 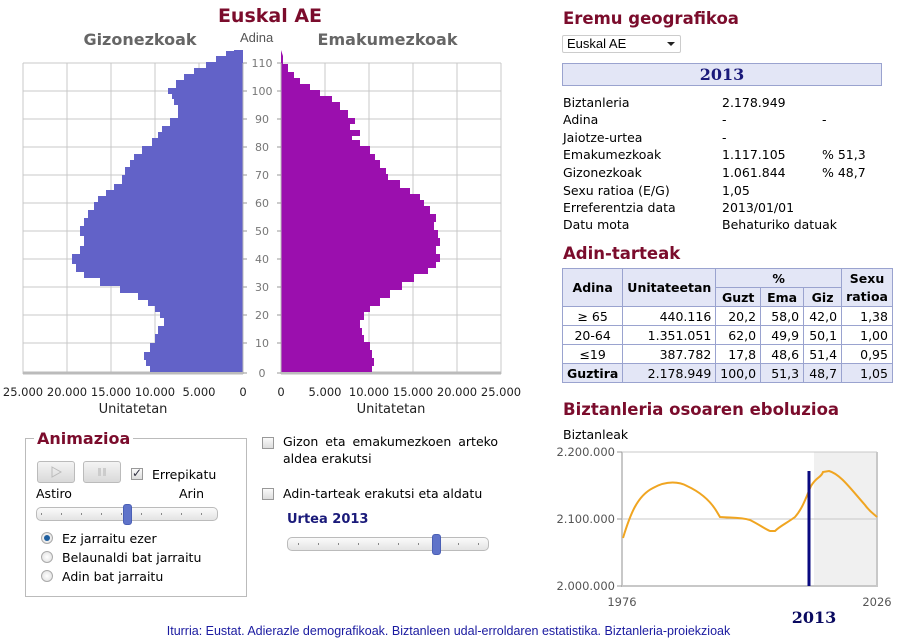 I want to click on animation-panel, so click(x=136, y=517).